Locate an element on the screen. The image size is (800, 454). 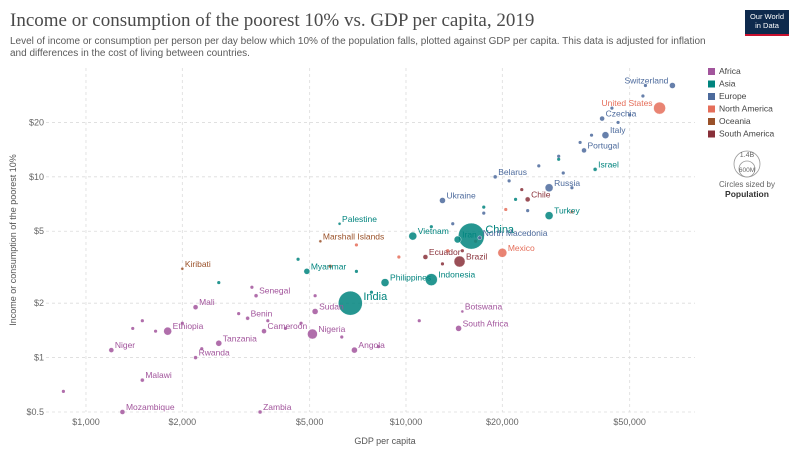
data-point-rwanda is located at coordinates (195, 357).